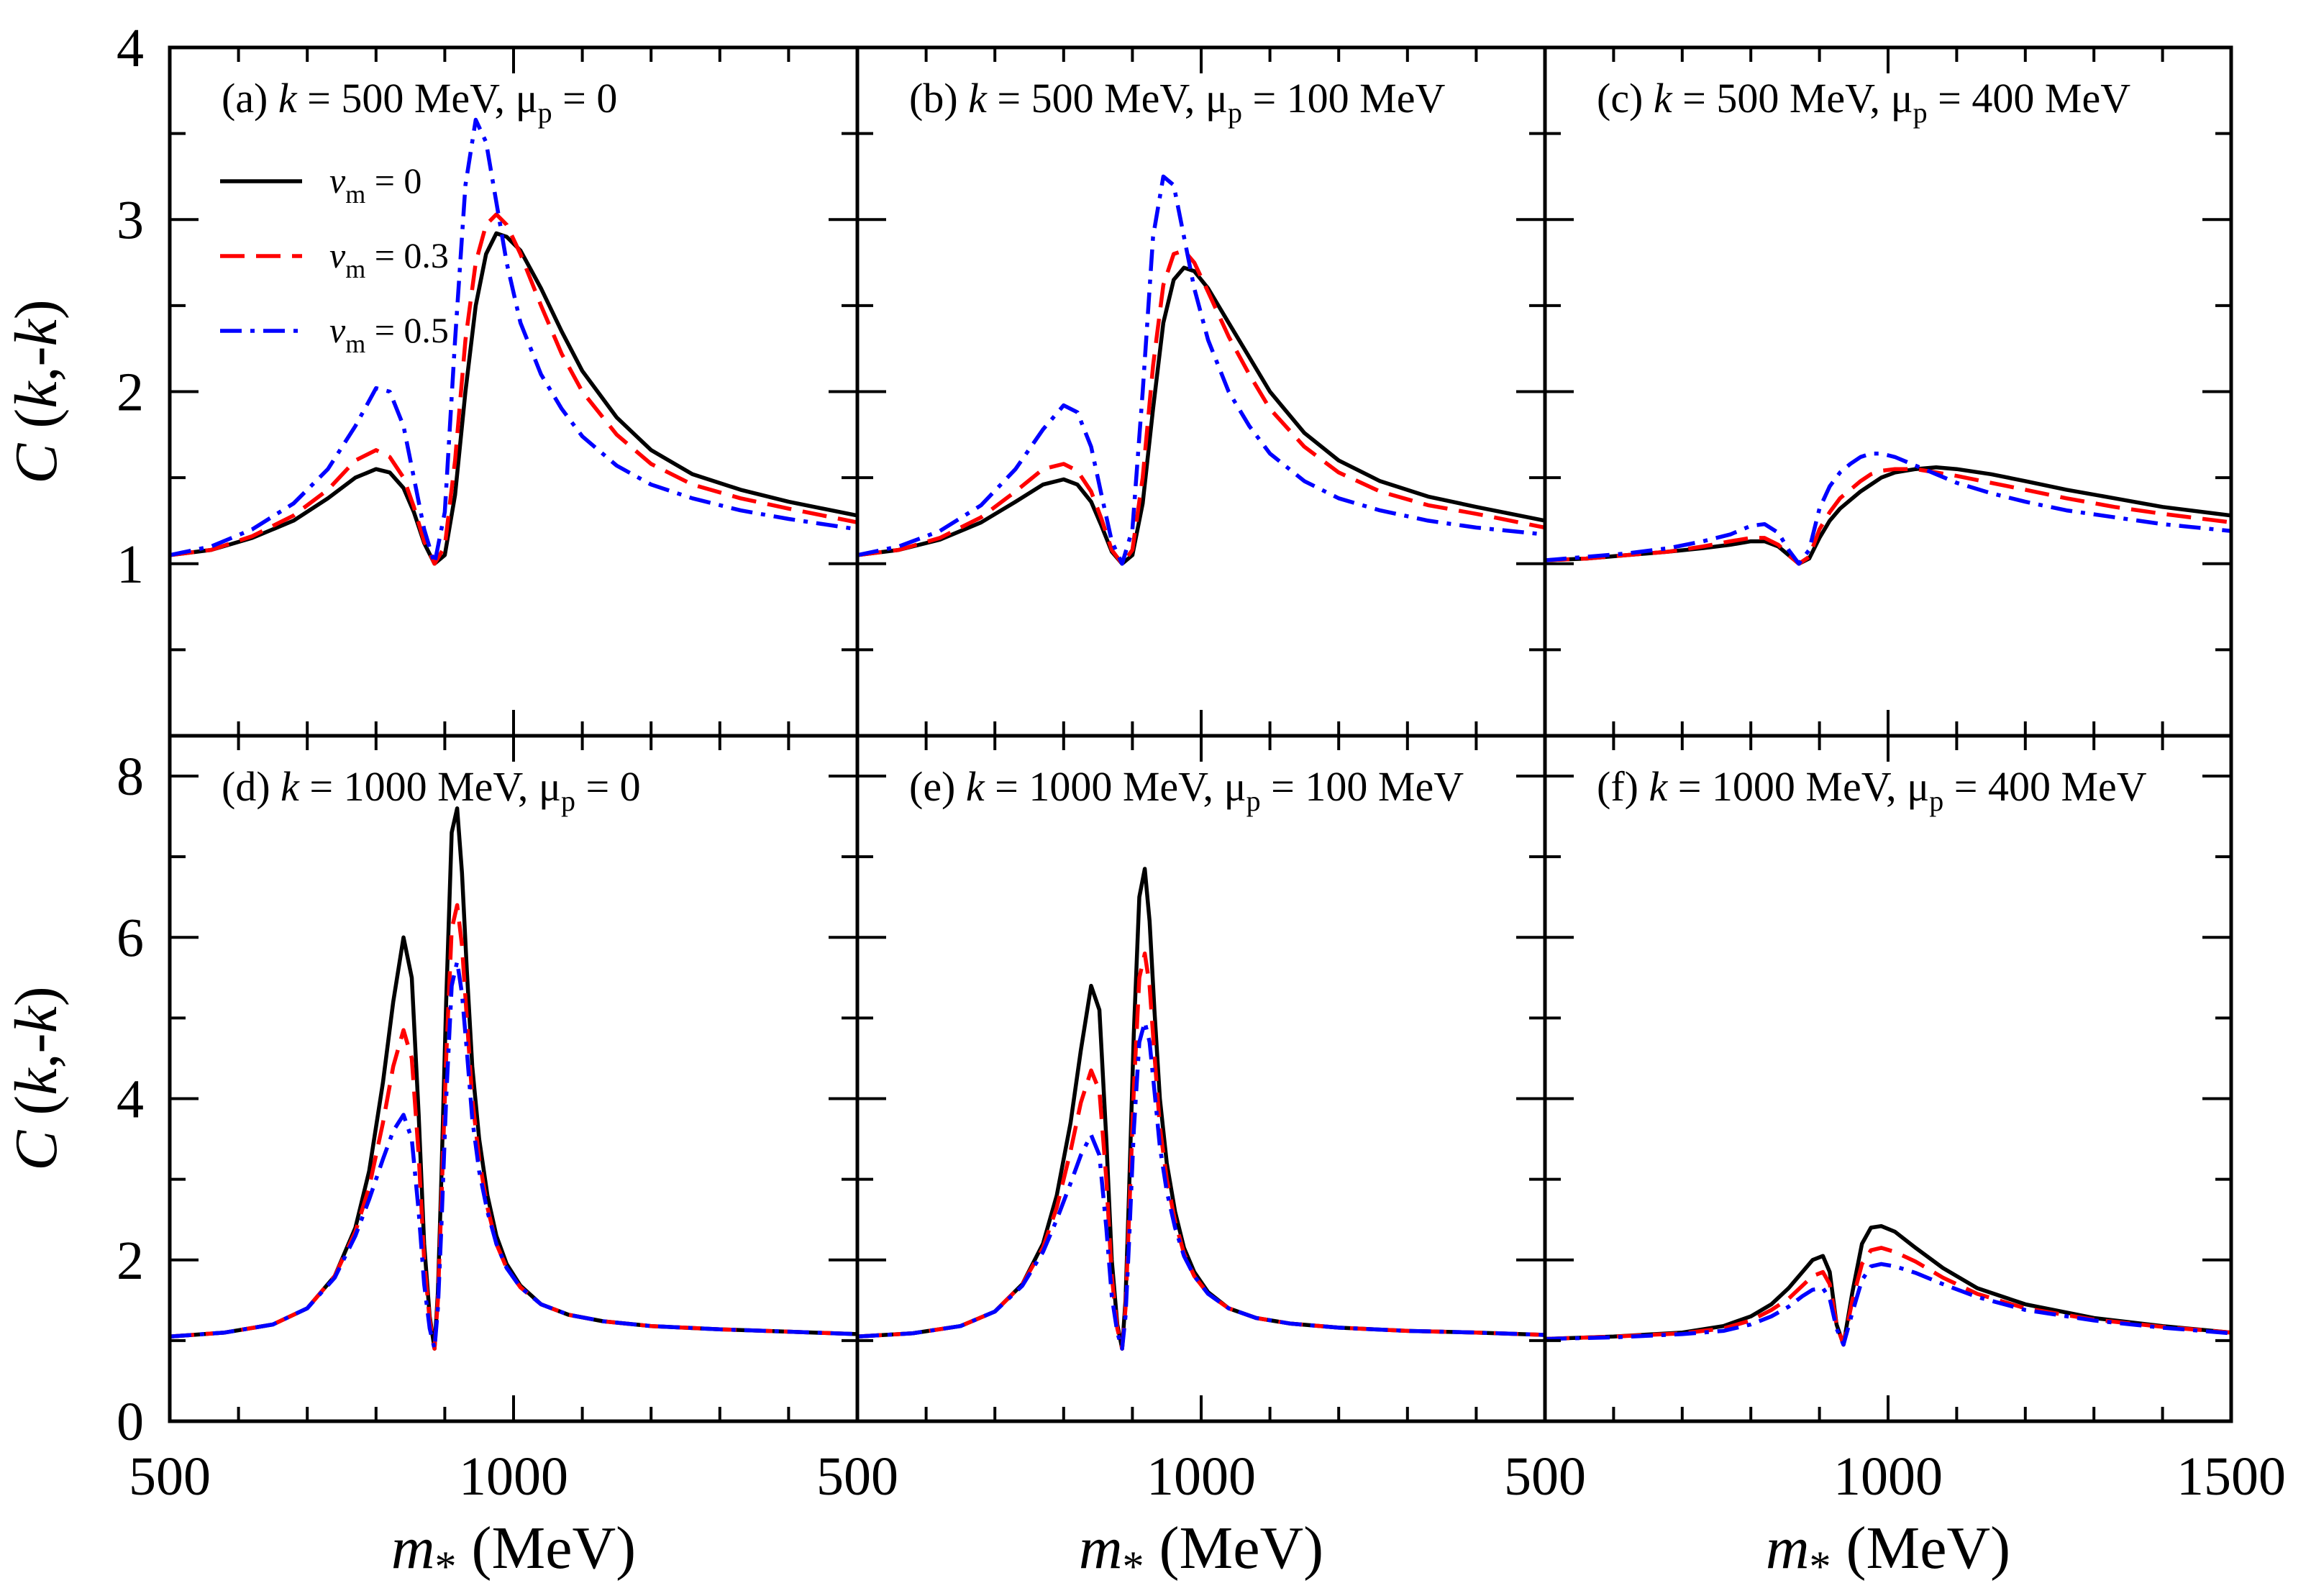  What do you see at coordinates (1104, 786) in the screenshot?
I see `panel-label-kval-e: = 1000 MeV,` at bounding box center [1104, 786].